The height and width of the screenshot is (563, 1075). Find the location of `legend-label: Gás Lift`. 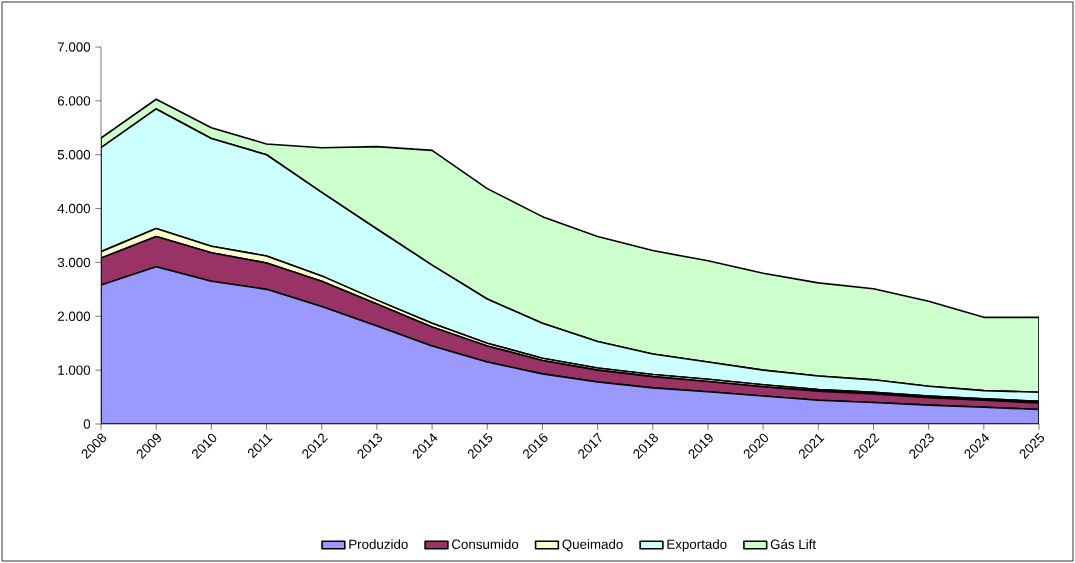

legend-label: Gás Lift is located at coordinates (793, 544).